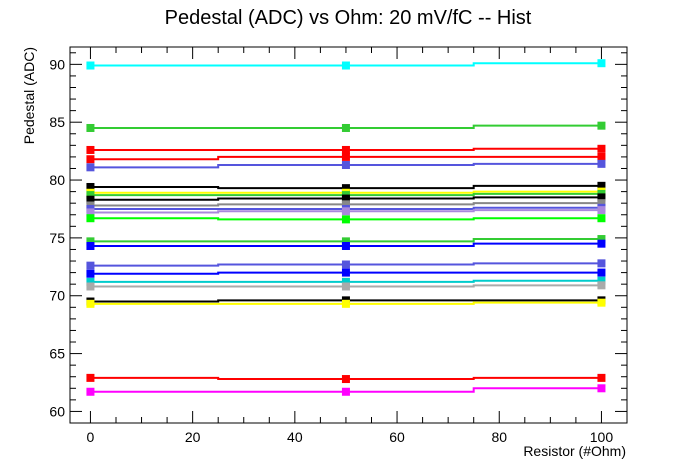 The width and height of the screenshot is (696, 472). I want to click on y-tick-label: 70, so click(57, 296).